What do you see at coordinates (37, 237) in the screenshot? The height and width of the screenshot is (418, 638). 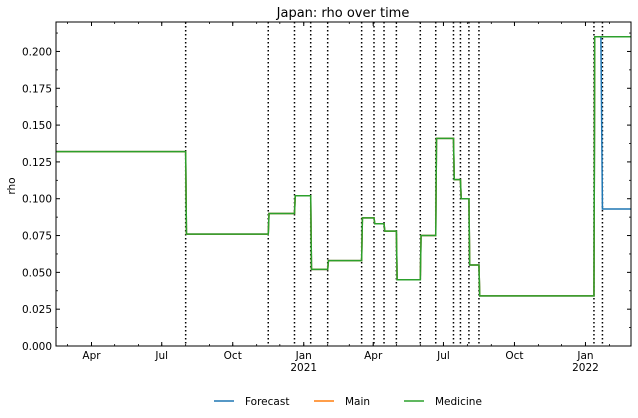 I see `y-tick-label: 0.075` at bounding box center [37, 237].